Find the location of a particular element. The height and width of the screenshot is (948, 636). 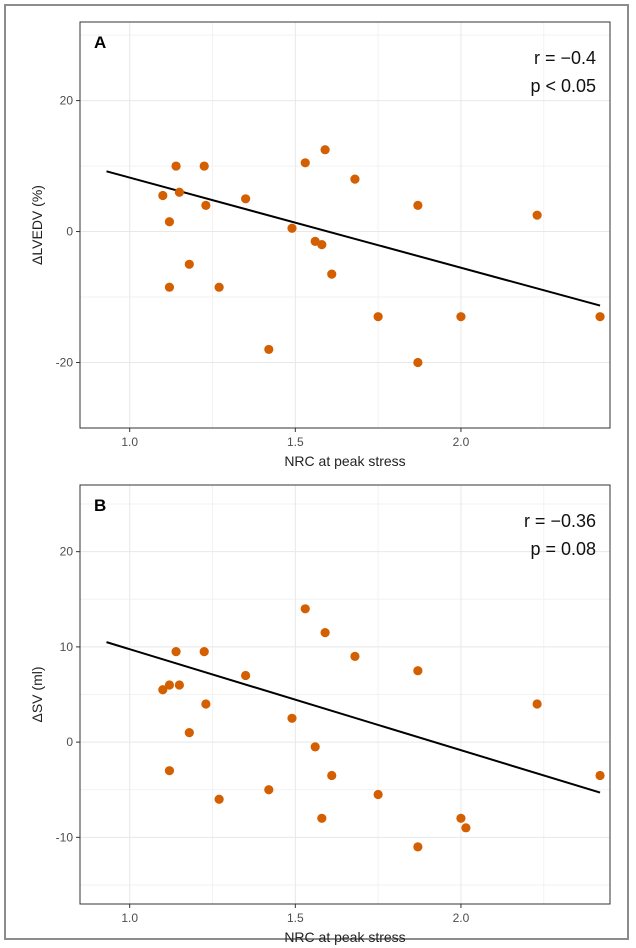

y-axis-title: ΔLVEDV (%) is located at coordinates (37, 225).